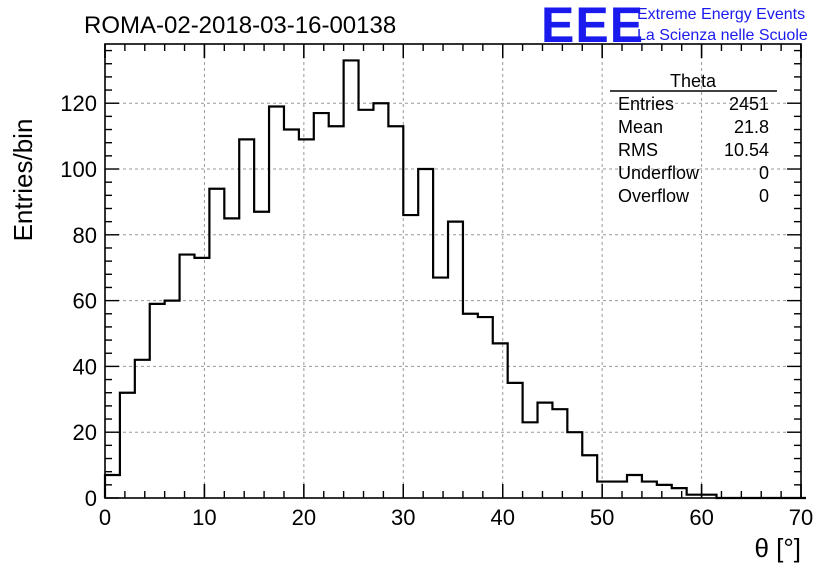  Describe the element at coordinates (721, 14) in the screenshot. I see `logo-line-1: Extreme Energy Events` at that location.